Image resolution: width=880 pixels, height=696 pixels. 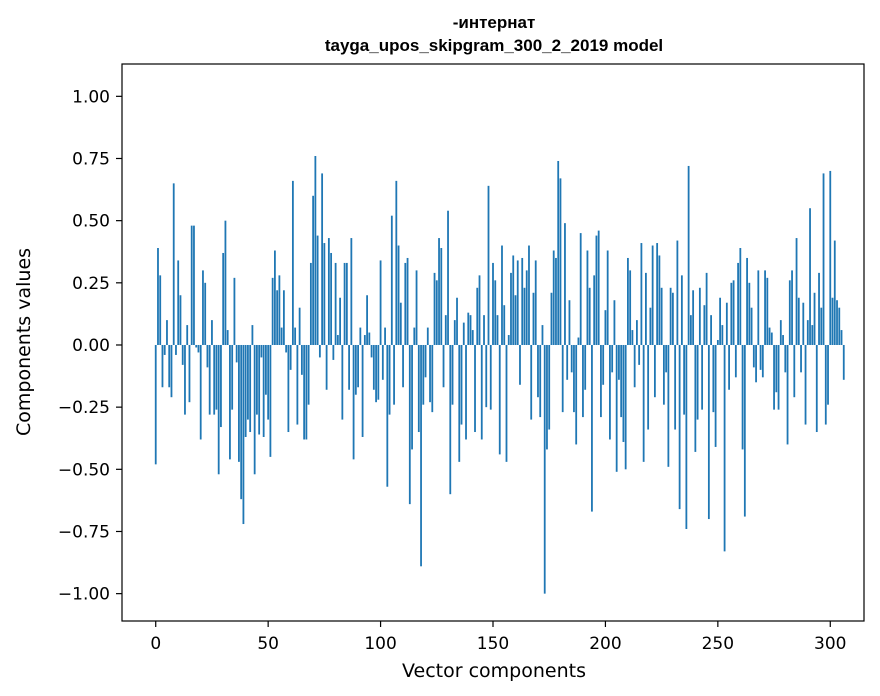 I want to click on x-axis-label: Vector components, so click(x=494, y=671).